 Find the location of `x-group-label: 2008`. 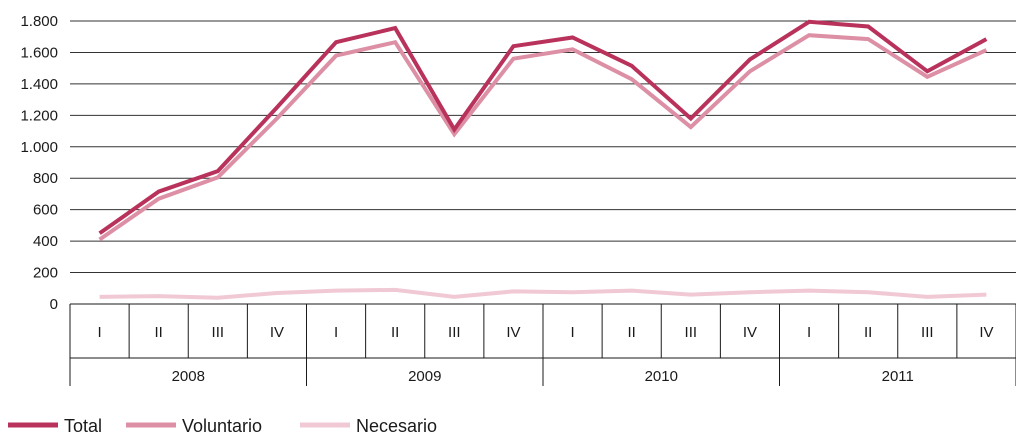

x-group-label: 2008 is located at coordinates (188, 376).